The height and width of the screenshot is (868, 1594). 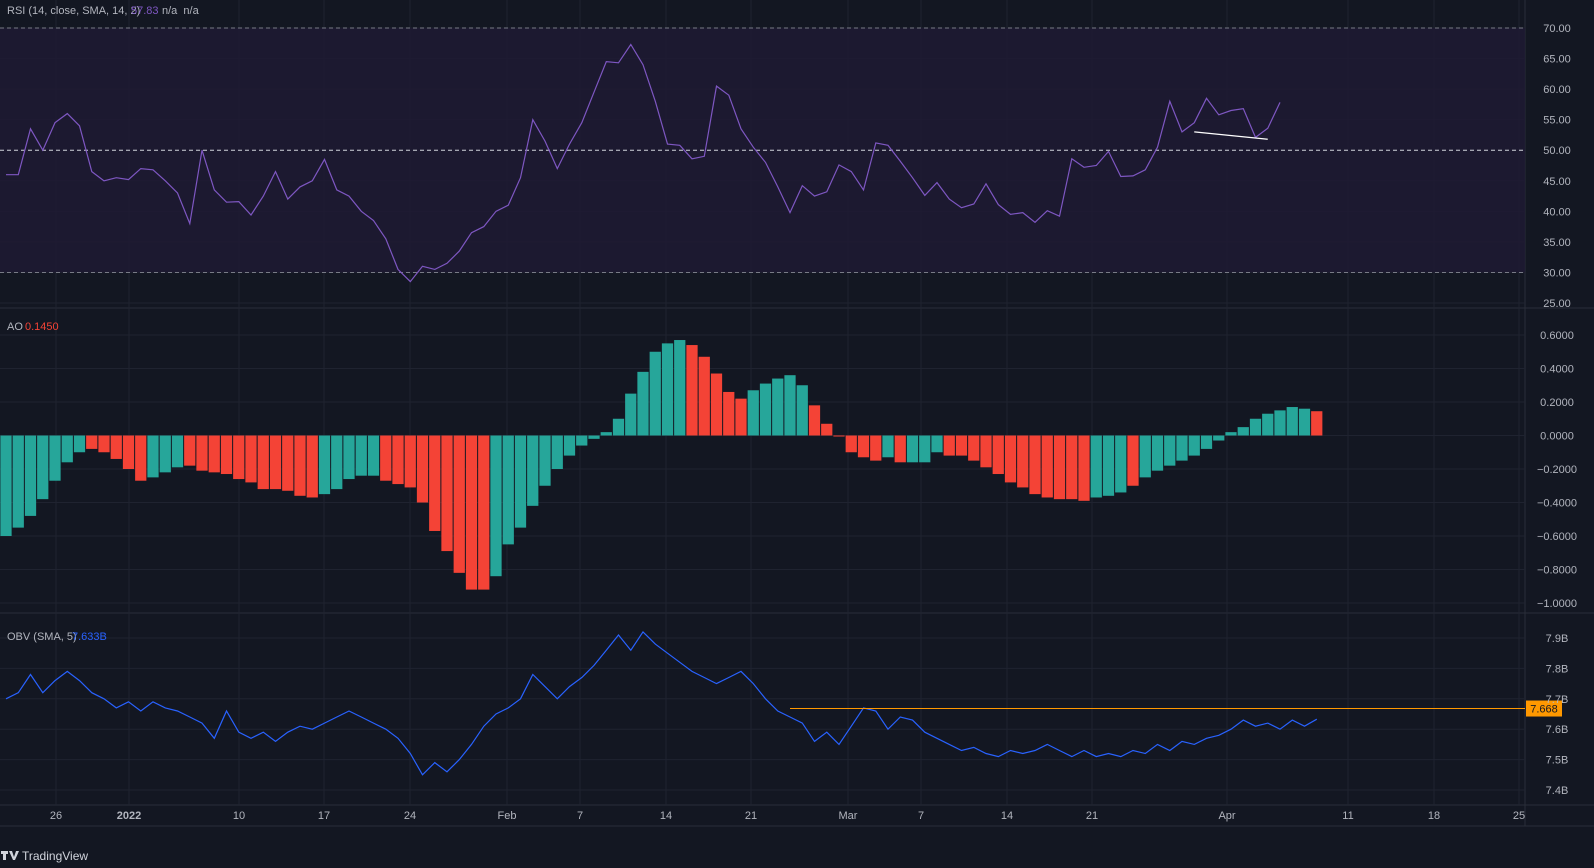 I want to click on y-tick-label: 50.00, so click(x=1557, y=151).